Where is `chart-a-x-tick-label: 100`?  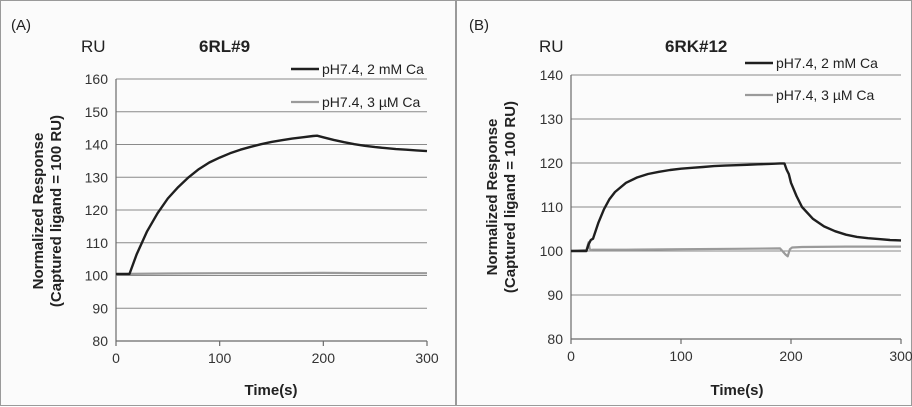 chart-a-x-tick-label: 100 is located at coordinates (220, 358).